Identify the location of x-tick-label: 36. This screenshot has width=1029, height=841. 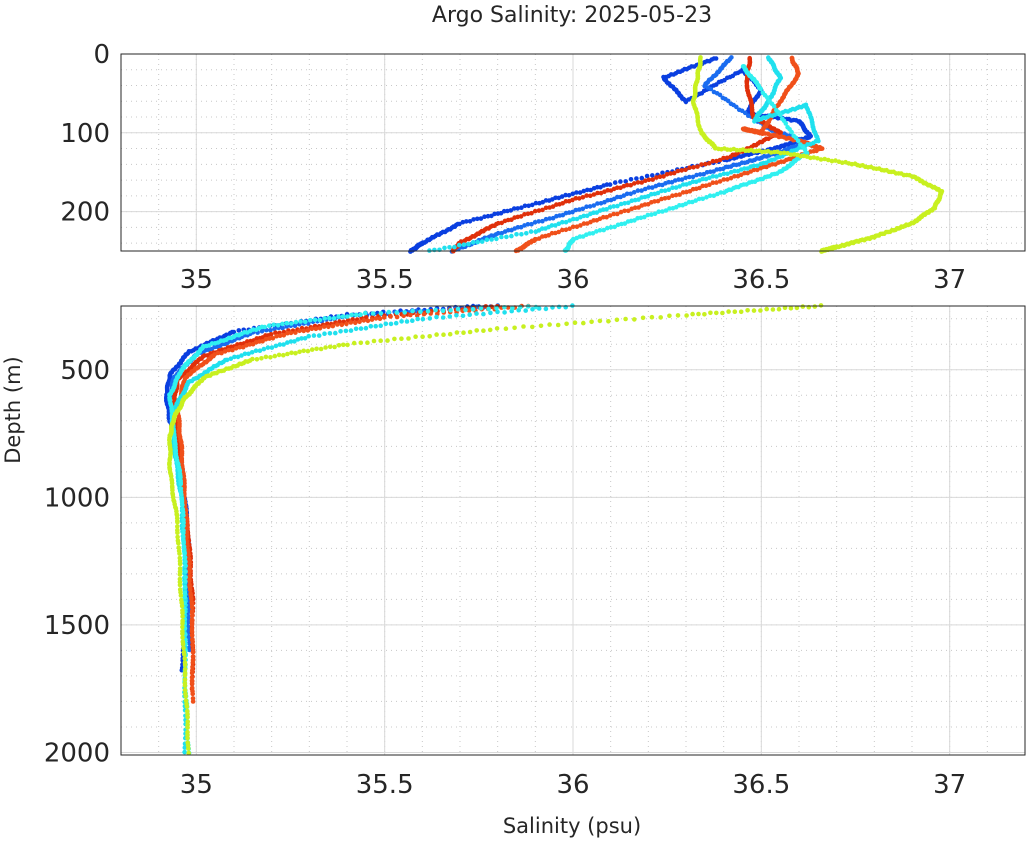
(572, 280).